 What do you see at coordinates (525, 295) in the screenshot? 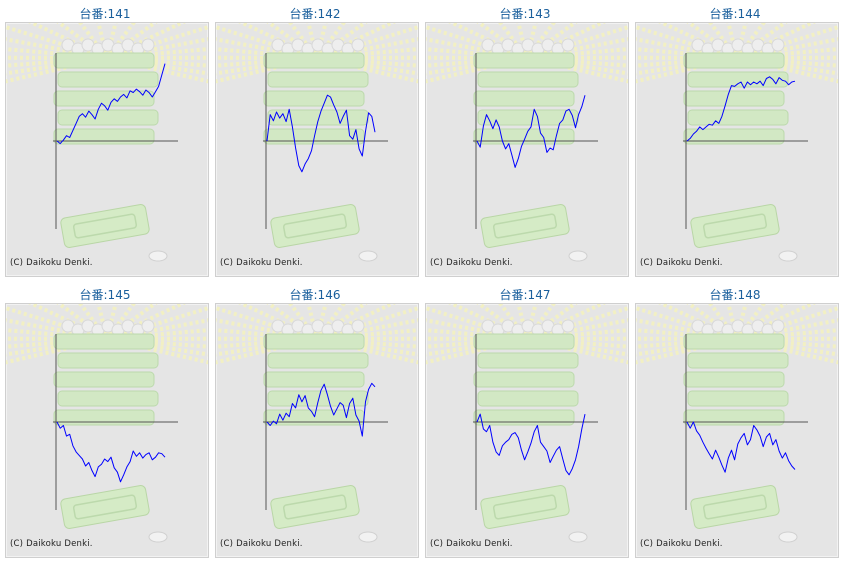
I see `chart-title: 台番:147` at bounding box center [525, 295].